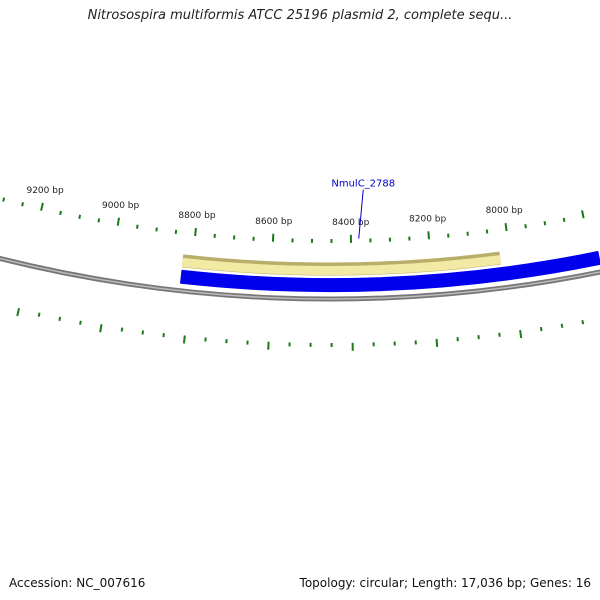 The height and width of the screenshot is (600, 600). I want to click on backbone-highlight, so click(300, 278).